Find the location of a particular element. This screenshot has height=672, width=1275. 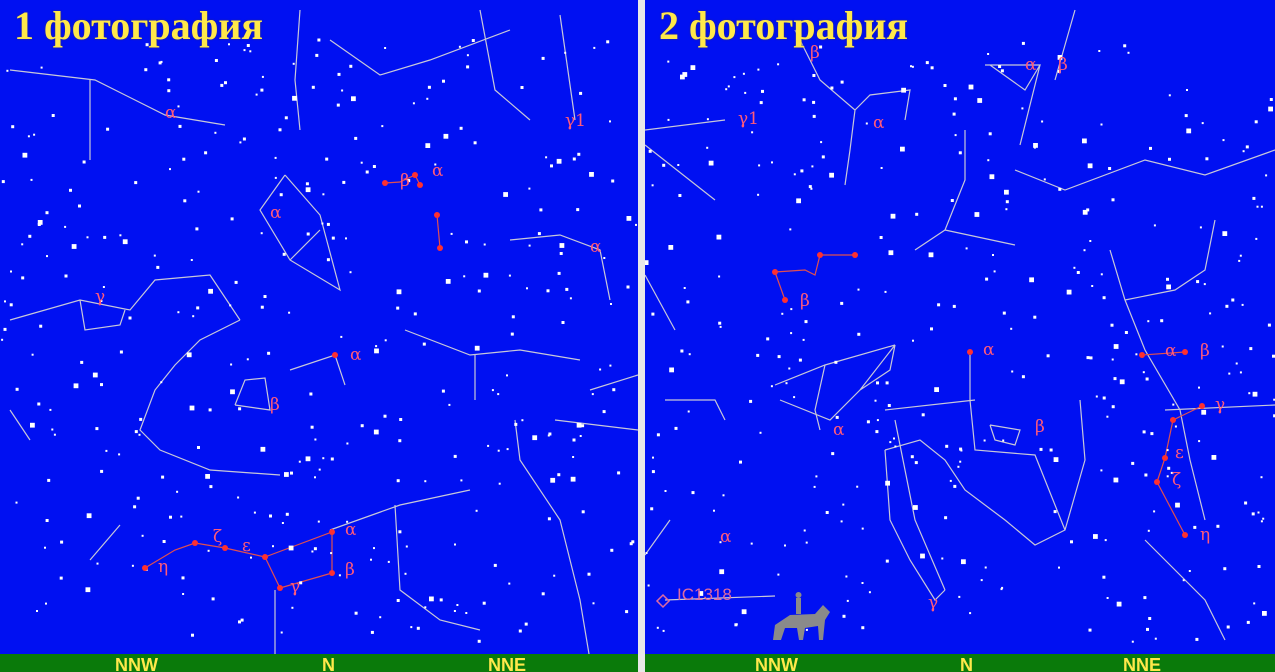

compass-nne-2: NNE is located at coordinates (1142, 663).